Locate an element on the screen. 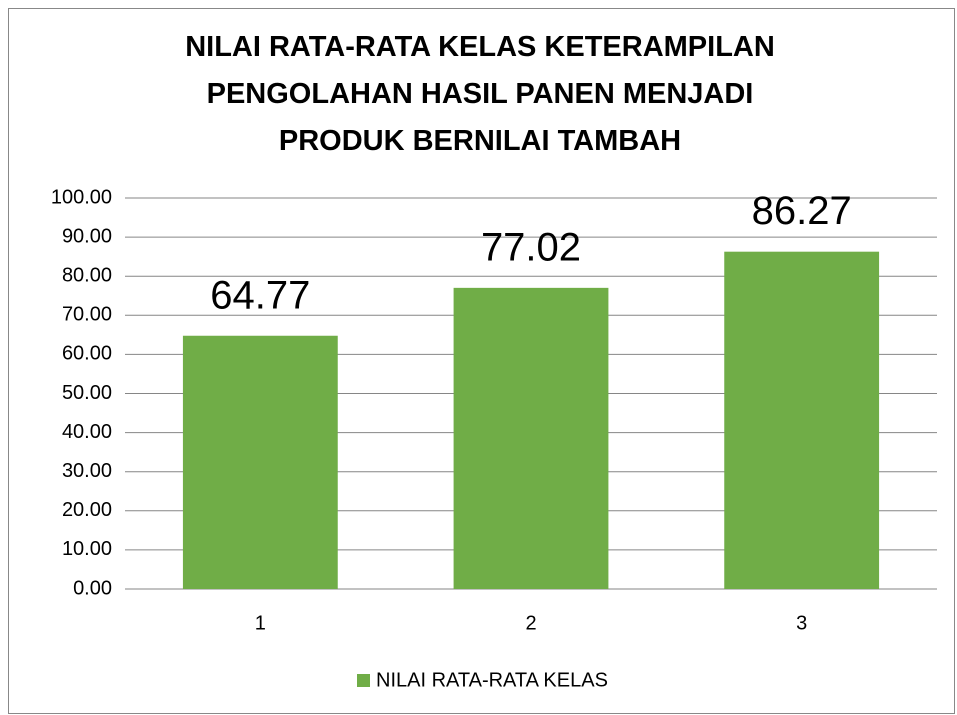  data-label: 86.27 is located at coordinates (802, 211).